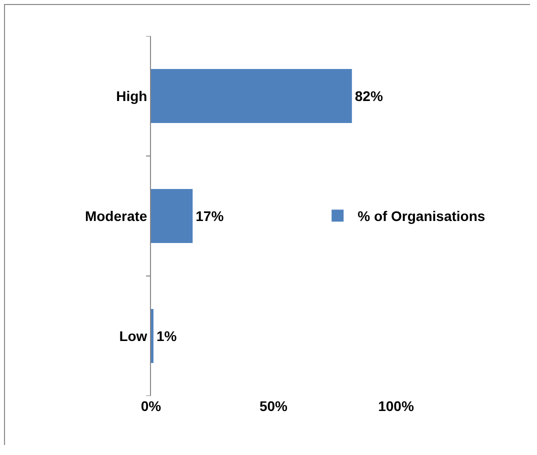  Describe the element at coordinates (151, 406) in the screenshot. I see `x-tick-label: 0%` at that location.